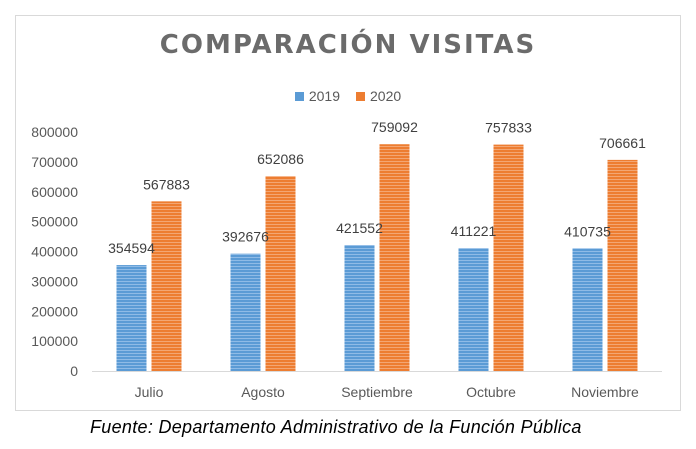 The width and height of the screenshot is (696, 449). Describe the element at coordinates (54, 252) in the screenshot. I see `y-tick-label: 400000` at that location.